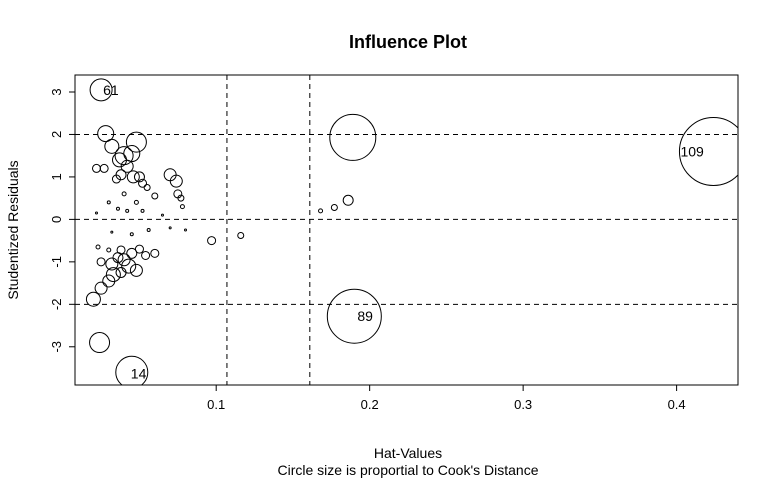 This screenshot has width=778, height=484. I want to click on chart-title: Influence Plot, so click(408, 42).